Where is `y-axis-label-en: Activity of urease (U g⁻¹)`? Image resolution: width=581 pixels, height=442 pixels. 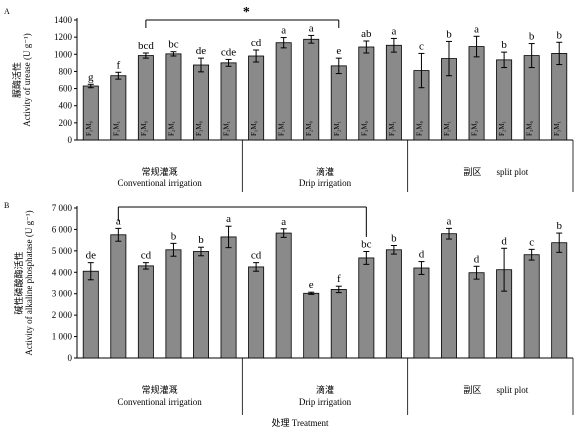 y-axis-label-en: Activity of urease (U g⁻¹) is located at coordinates (27, 79).